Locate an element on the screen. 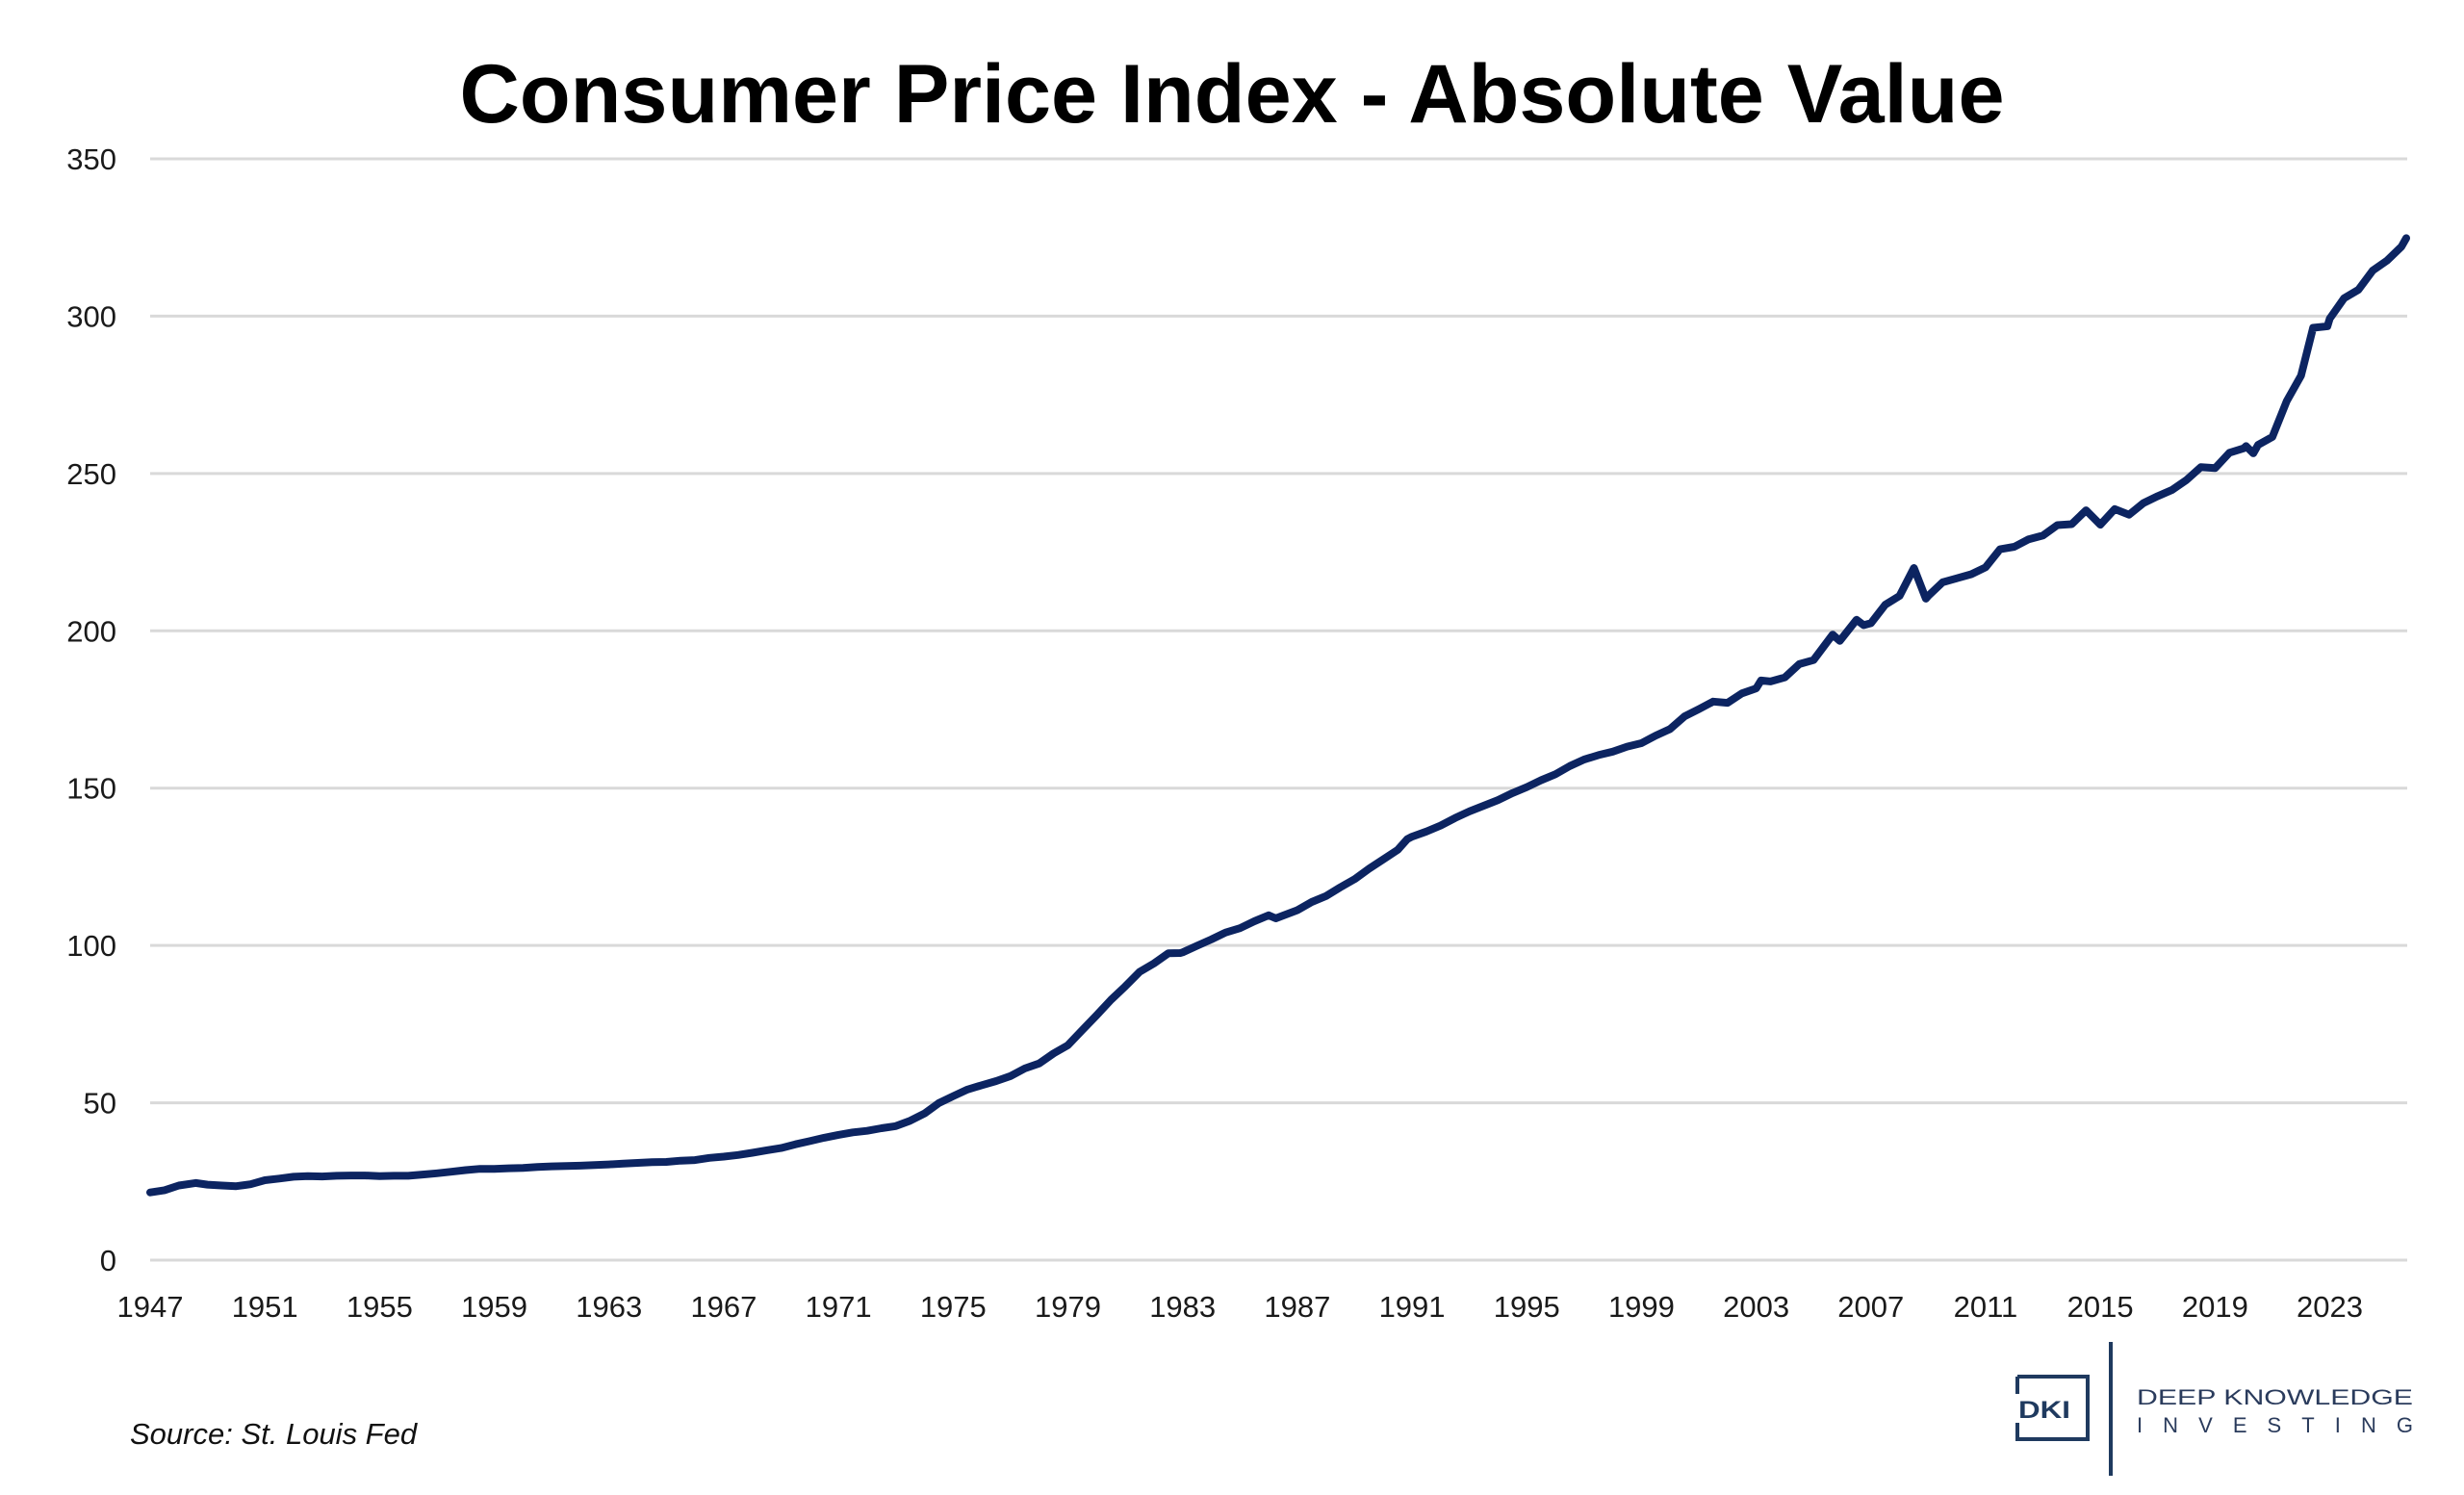 This screenshot has width=2464, height=1495. y-tick-label: 200 is located at coordinates (91, 631).